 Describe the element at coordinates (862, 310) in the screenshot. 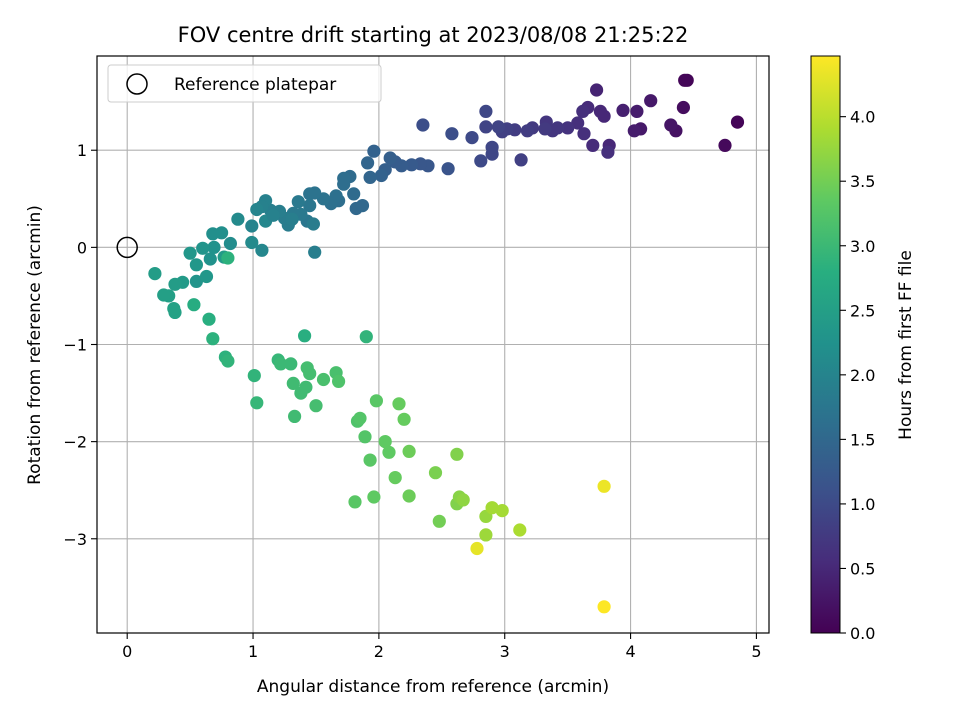

I see `colorbar-tick-label: 2.5` at that location.